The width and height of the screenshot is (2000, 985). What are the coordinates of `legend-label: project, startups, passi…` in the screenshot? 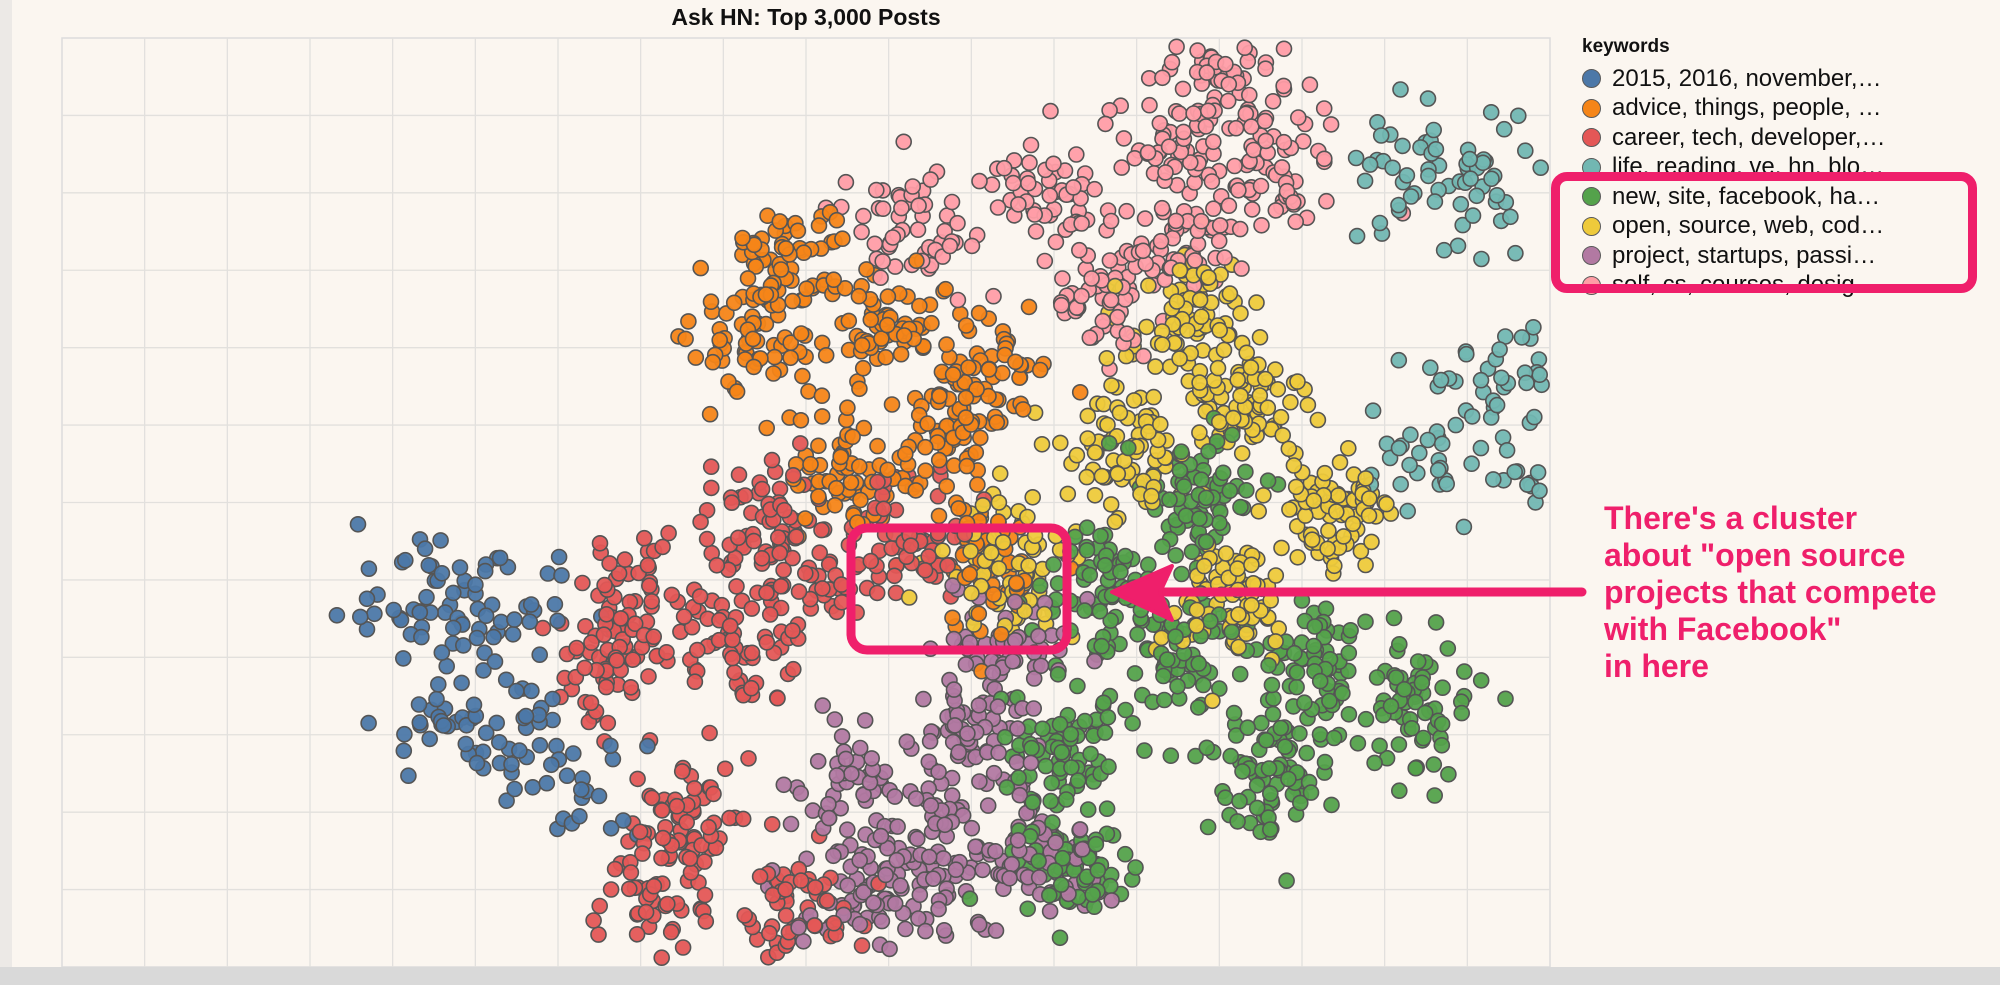 It's located at (1744, 255).